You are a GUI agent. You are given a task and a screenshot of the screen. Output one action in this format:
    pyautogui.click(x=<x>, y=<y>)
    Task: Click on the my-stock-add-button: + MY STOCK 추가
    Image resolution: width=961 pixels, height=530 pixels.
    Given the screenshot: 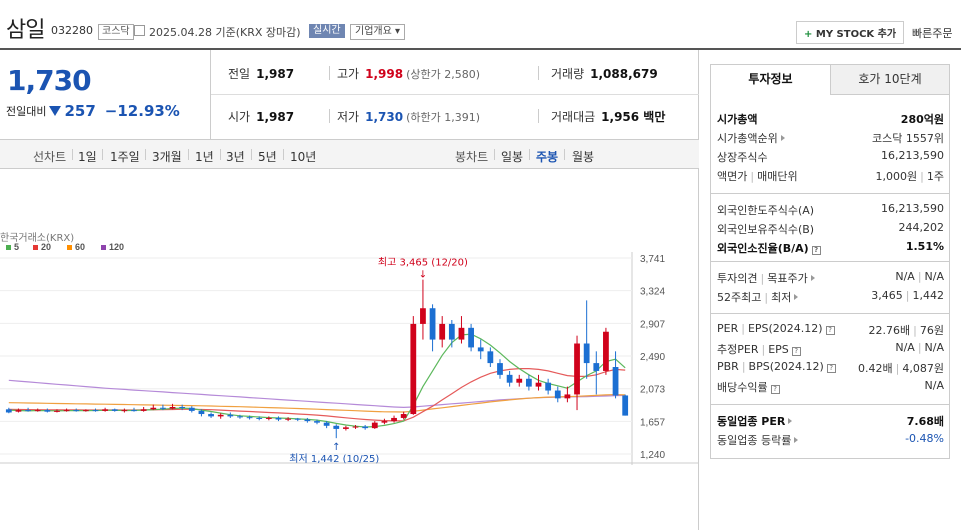 What is the action you would take?
    pyautogui.click(x=850, y=32)
    